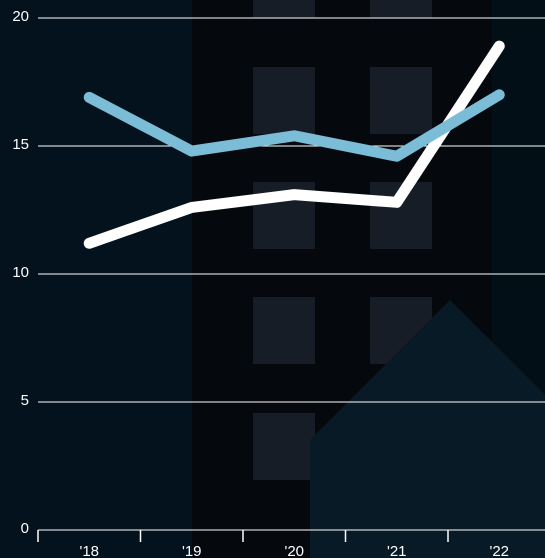  What do you see at coordinates (397, 550) in the screenshot?
I see `x-tick-label: '21` at bounding box center [397, 550].